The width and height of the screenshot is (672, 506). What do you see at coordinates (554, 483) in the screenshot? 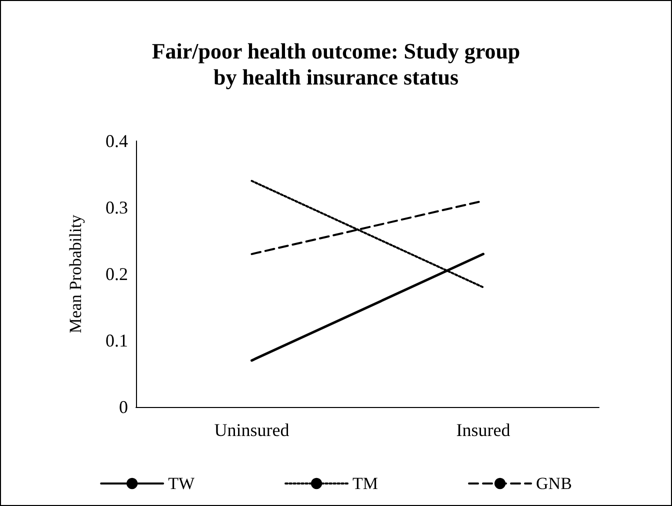
I see `legend-label: GNB` at bounding box center [554, 483].